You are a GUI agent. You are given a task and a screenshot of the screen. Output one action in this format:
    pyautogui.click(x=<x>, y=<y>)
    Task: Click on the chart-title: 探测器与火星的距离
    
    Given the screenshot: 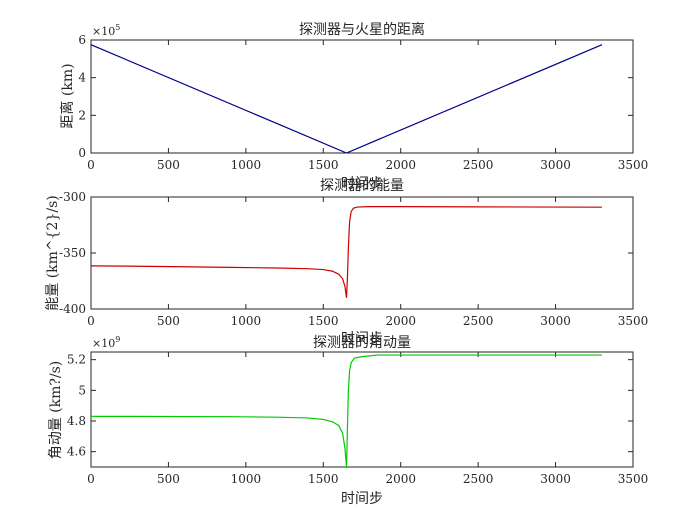 What is the action you would take?
    pyautogui.click(x=362, y=29)
    